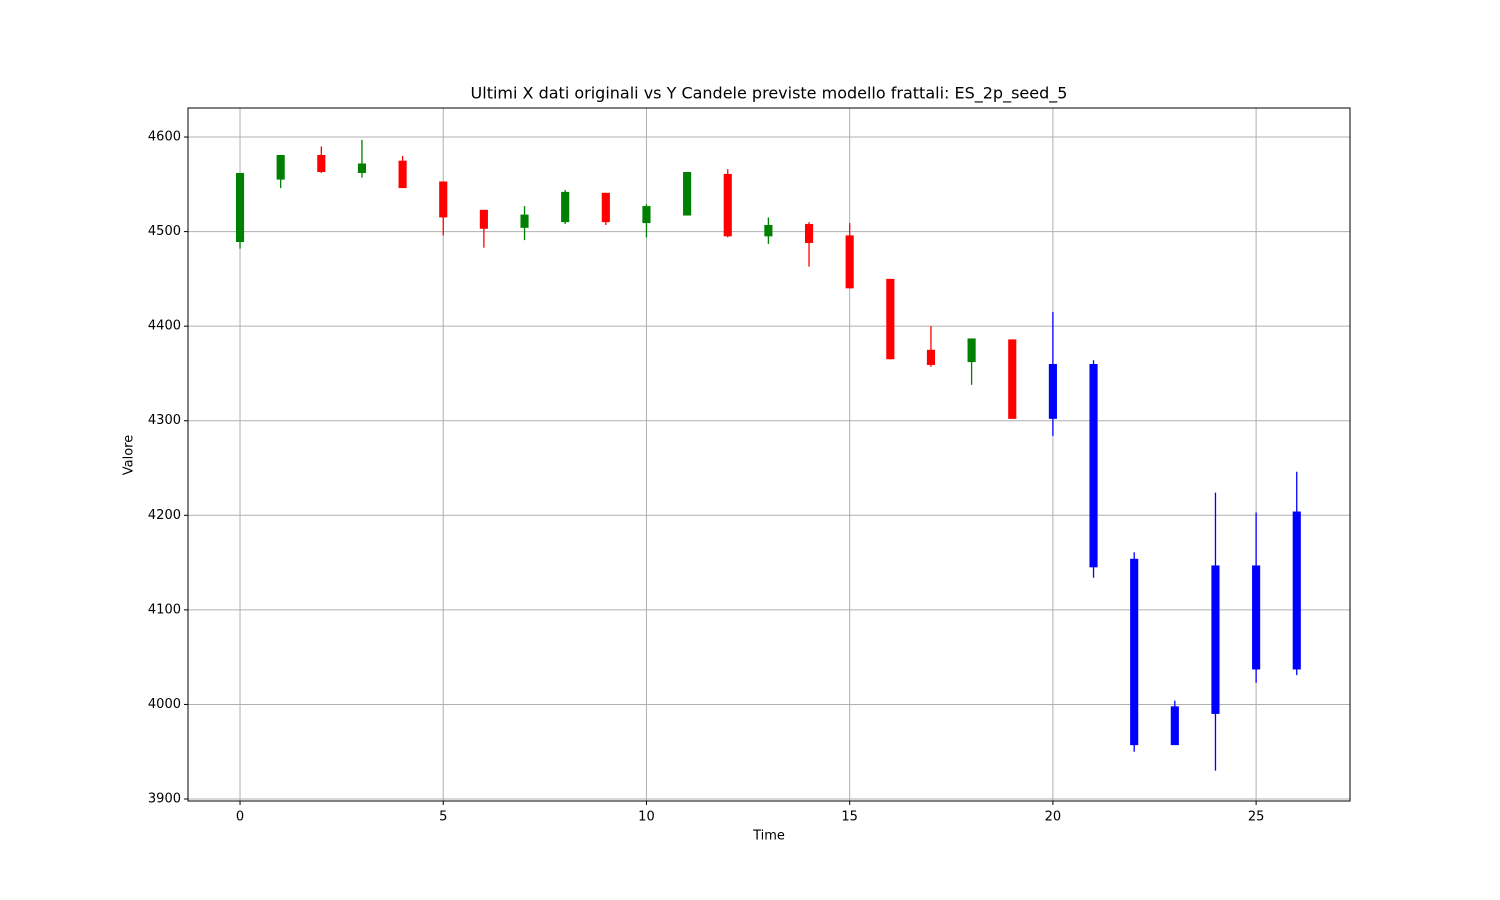  Describe the element at coordinates (164, 420) in the screenshot. I see `y-tick-label: 4300` at that location.